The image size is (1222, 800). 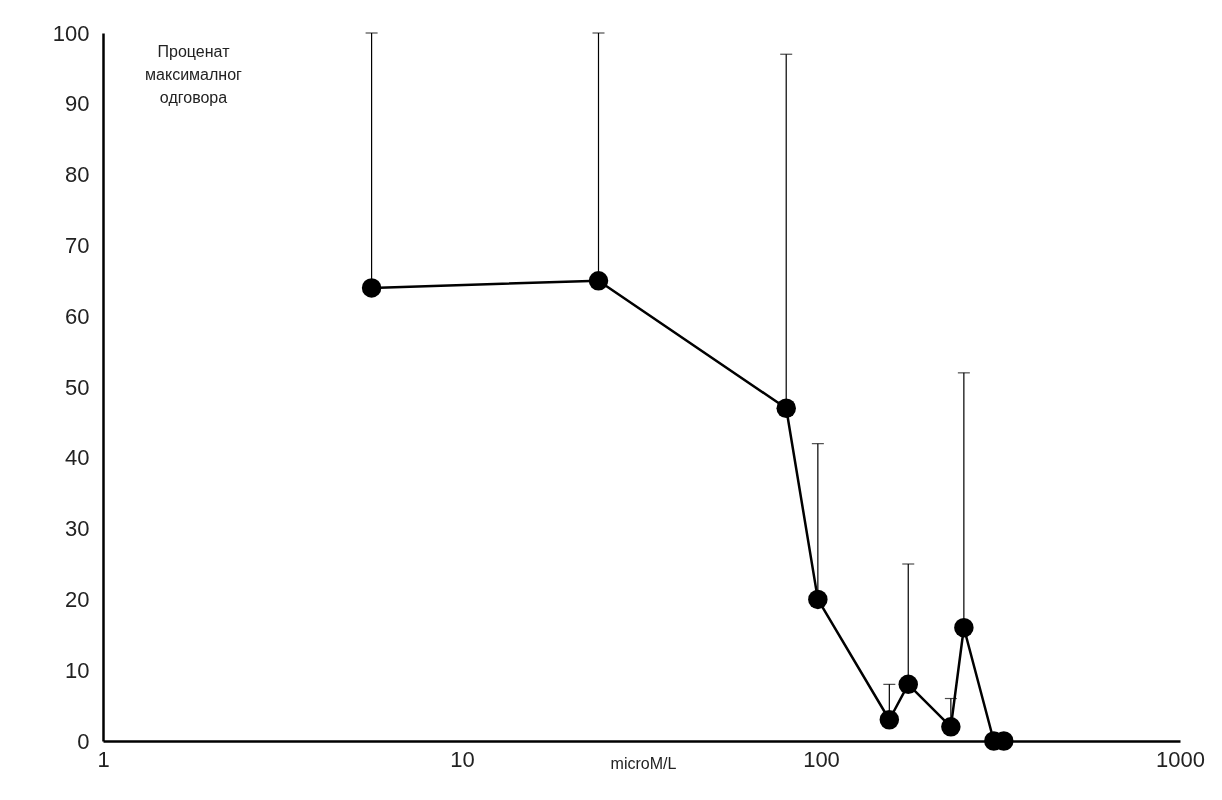 What do you see at coordinates (77, 458) in the screenshot?
I see `y-tick-label: 40` at bounding box center [77, 458].